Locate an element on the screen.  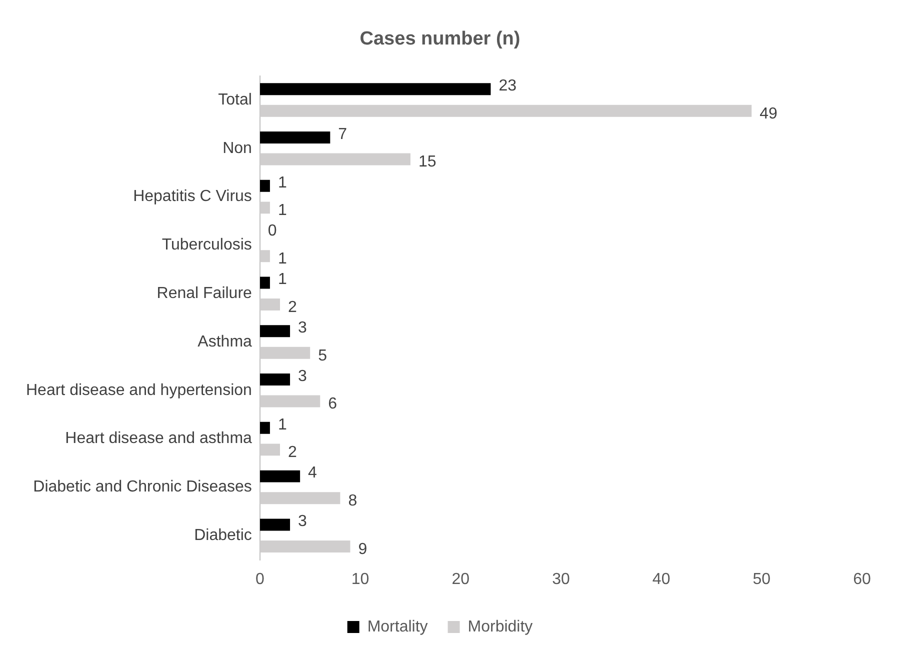
data-label: 15 is located at coordinates (427, 162).